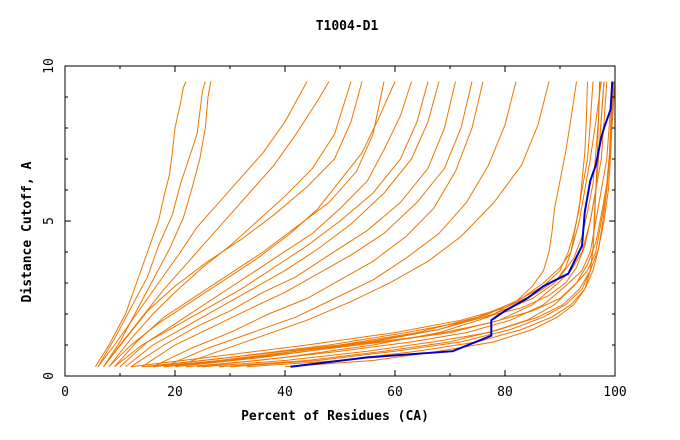  What do you see at coordinates (49, 66) in the screenshot?
I see `y-tick-label: 10` at bounding box center [49, 66].